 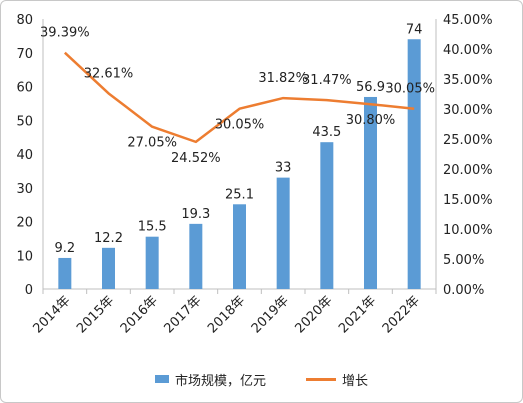 I want to click on bar-value-label: 9.2, so click(x=64, y=248).